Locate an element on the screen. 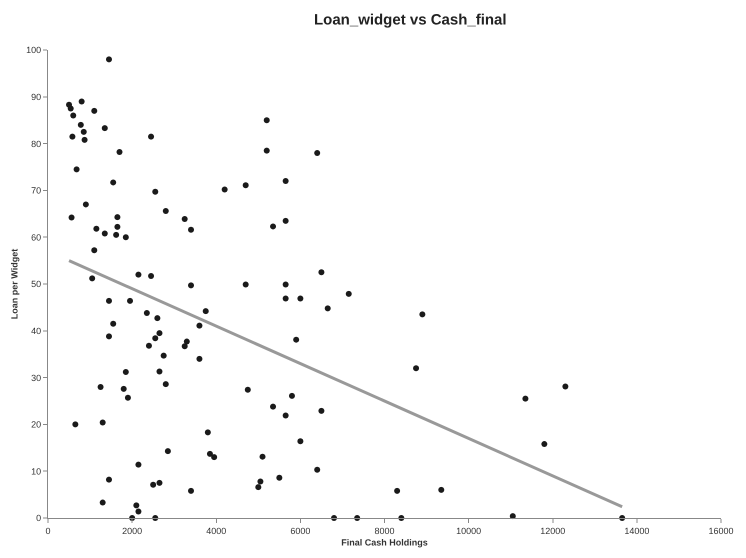 This screenshot has width=746, height=558. x-axis-title: Final Cash Holdings is located at coordinates (384, 543).